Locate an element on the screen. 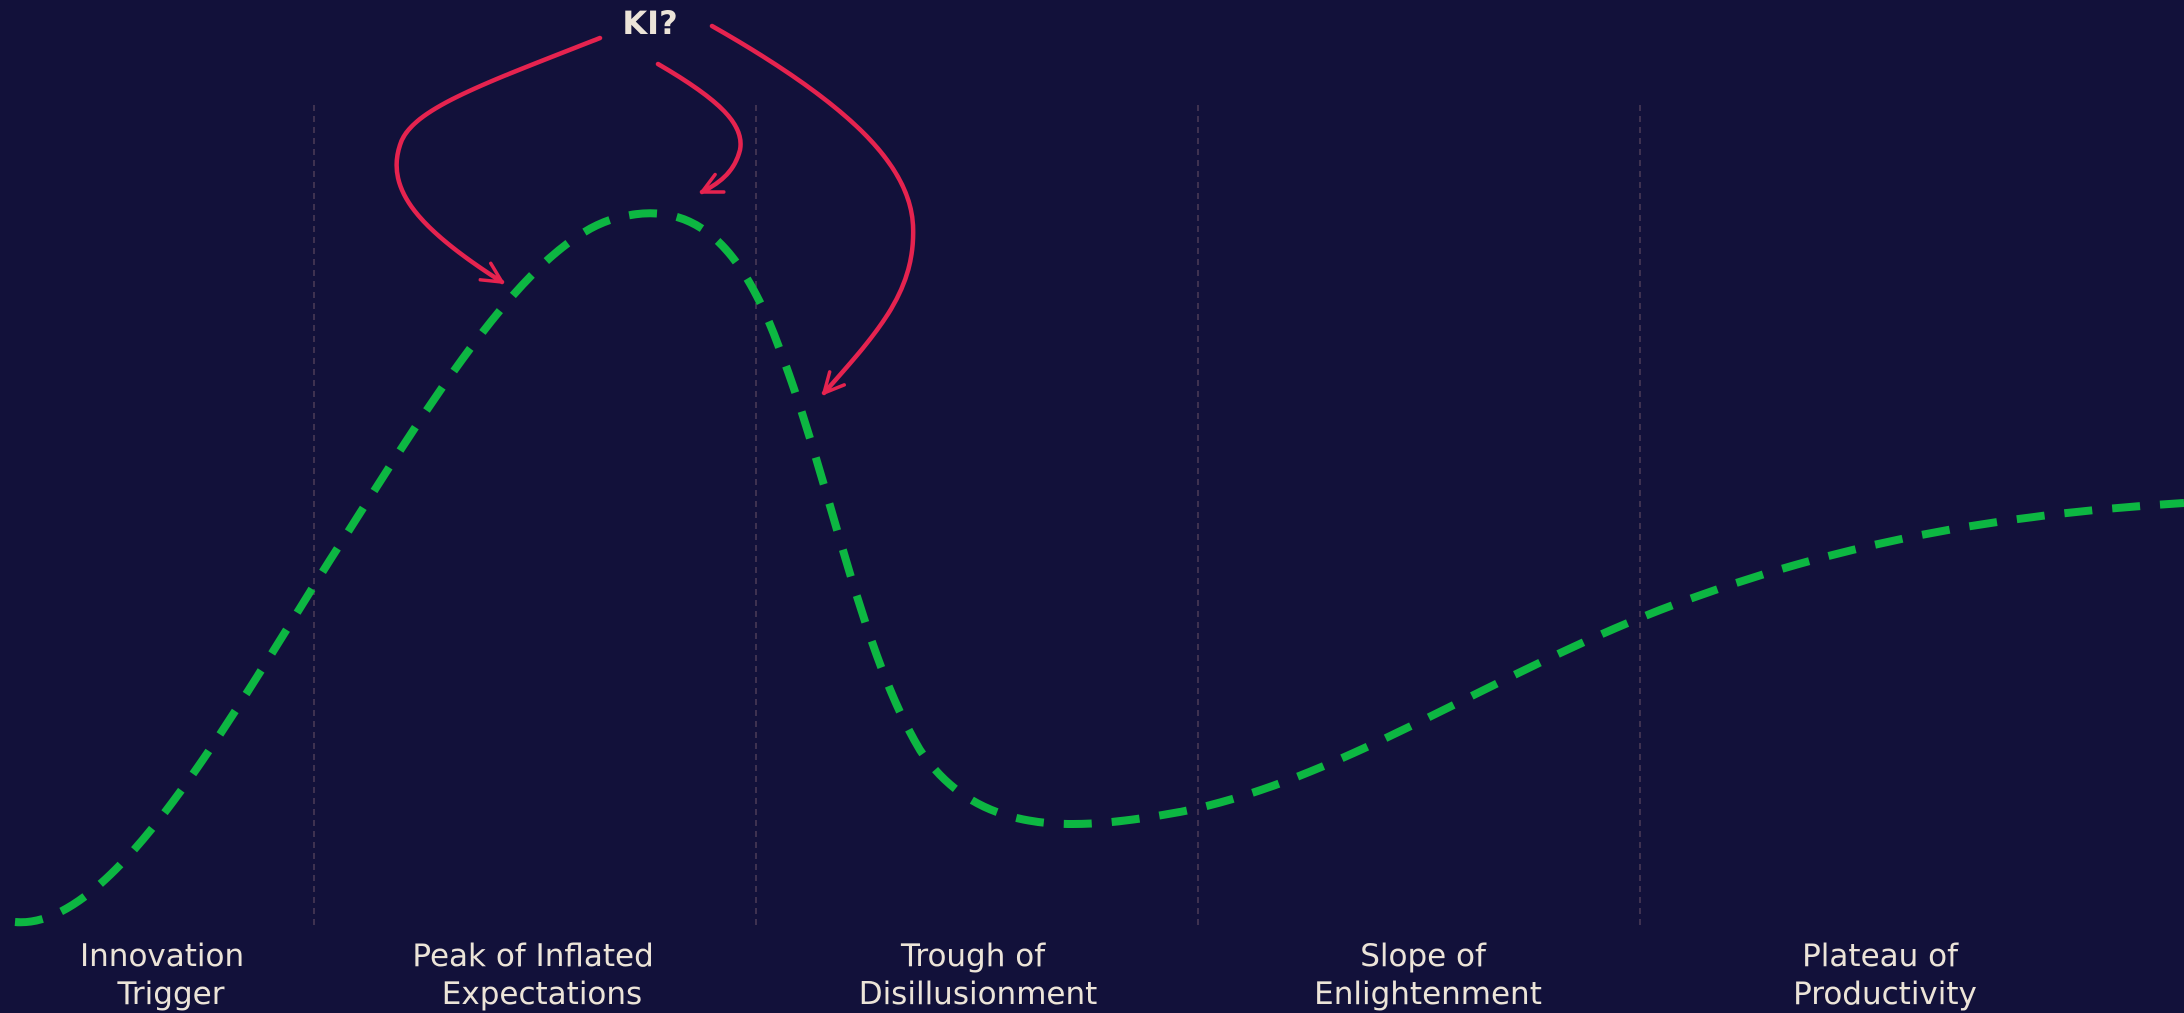  phase-label-peak: Peak of Inflated Expectations is located at coordinates (537, 975).